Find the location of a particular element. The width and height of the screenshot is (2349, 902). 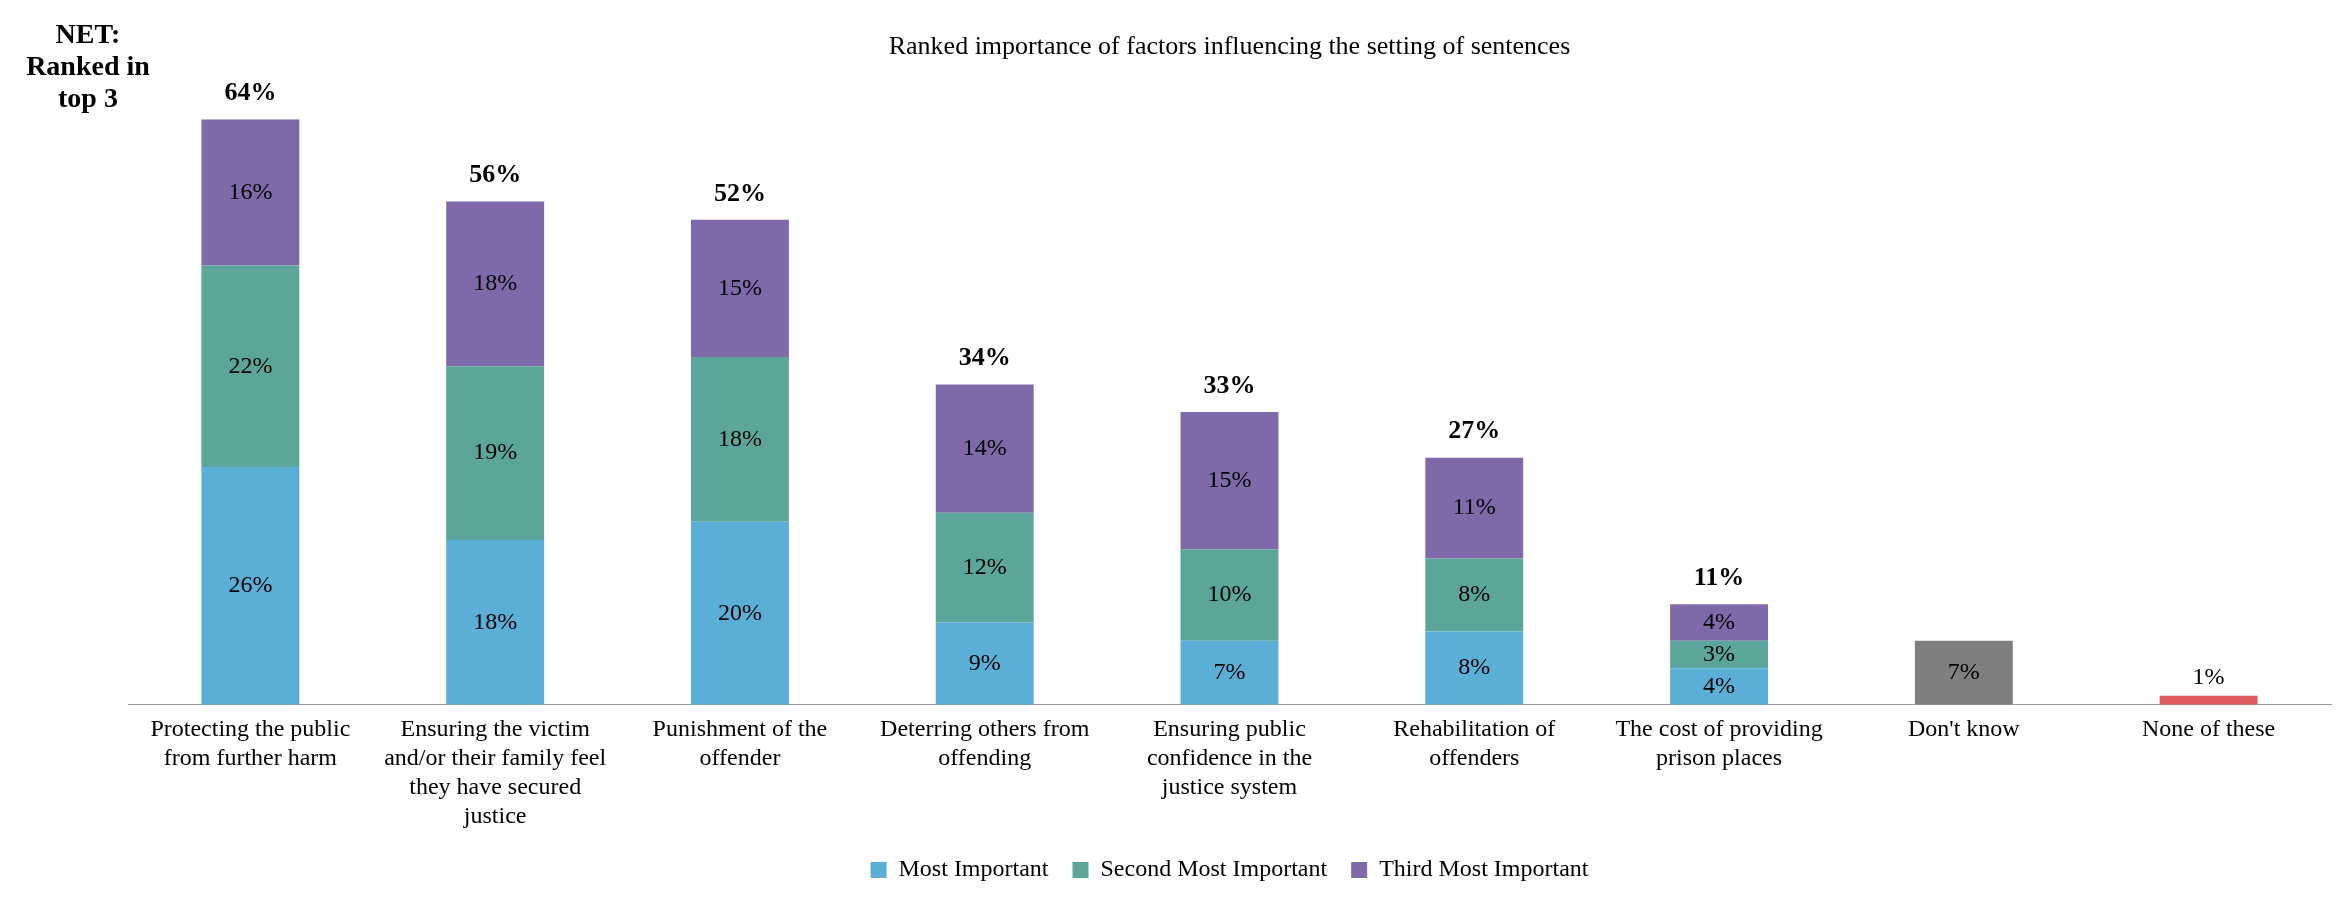

total-label: 27% is located at coordinates (1474, 430).